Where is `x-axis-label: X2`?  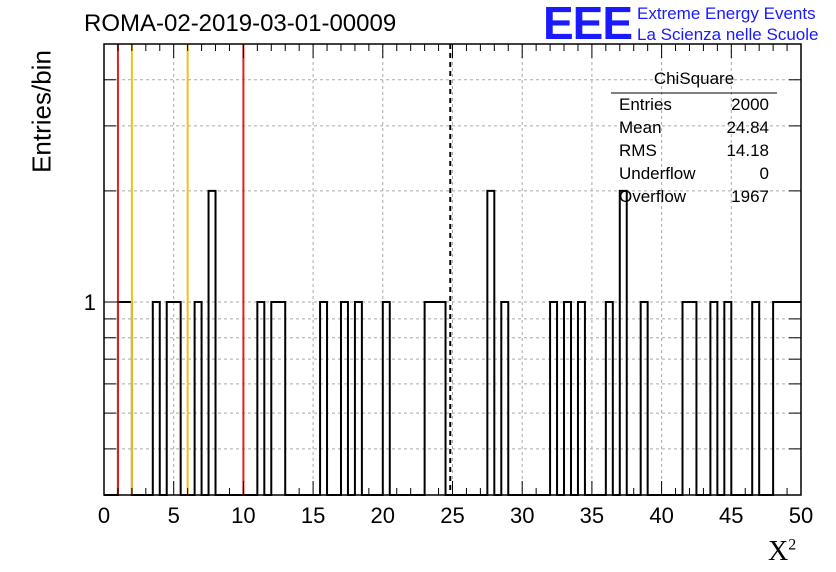 x-axis-label: X2 is located at coordinates (782, 552).